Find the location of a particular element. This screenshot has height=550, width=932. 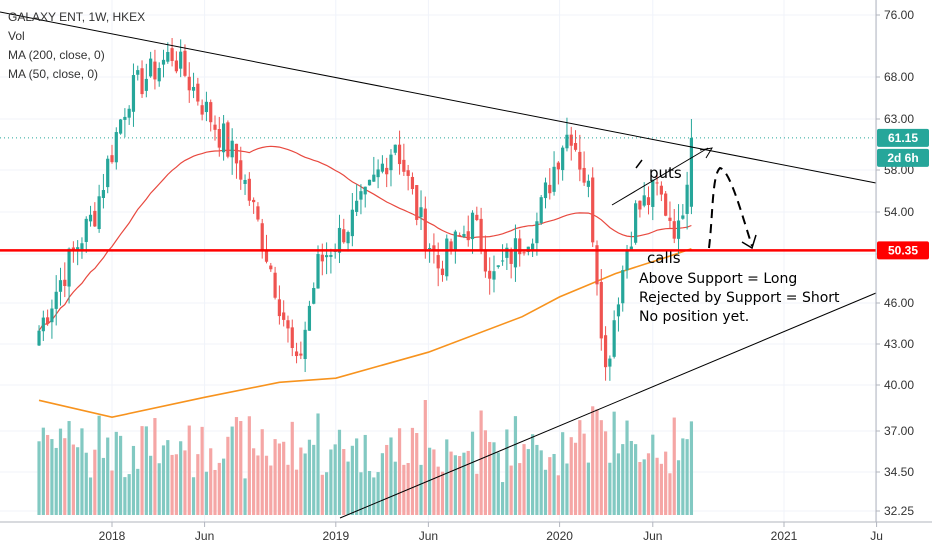

legend-vol: Vol is located at coordinates (16, 36).